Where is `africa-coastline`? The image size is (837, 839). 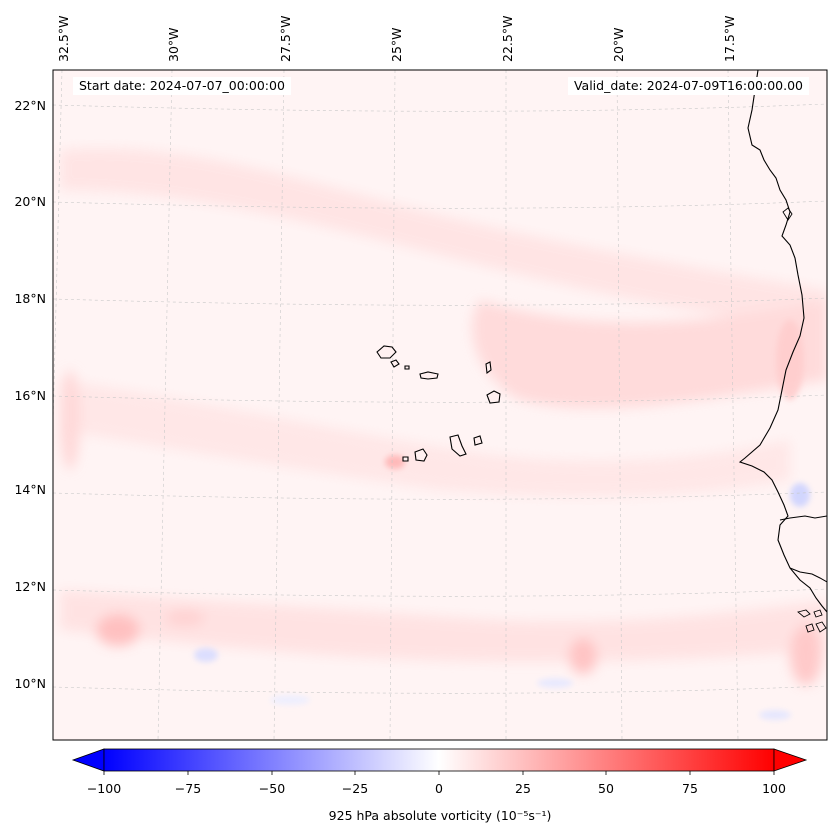
africa-coastline is located at coordinates (782, 341).